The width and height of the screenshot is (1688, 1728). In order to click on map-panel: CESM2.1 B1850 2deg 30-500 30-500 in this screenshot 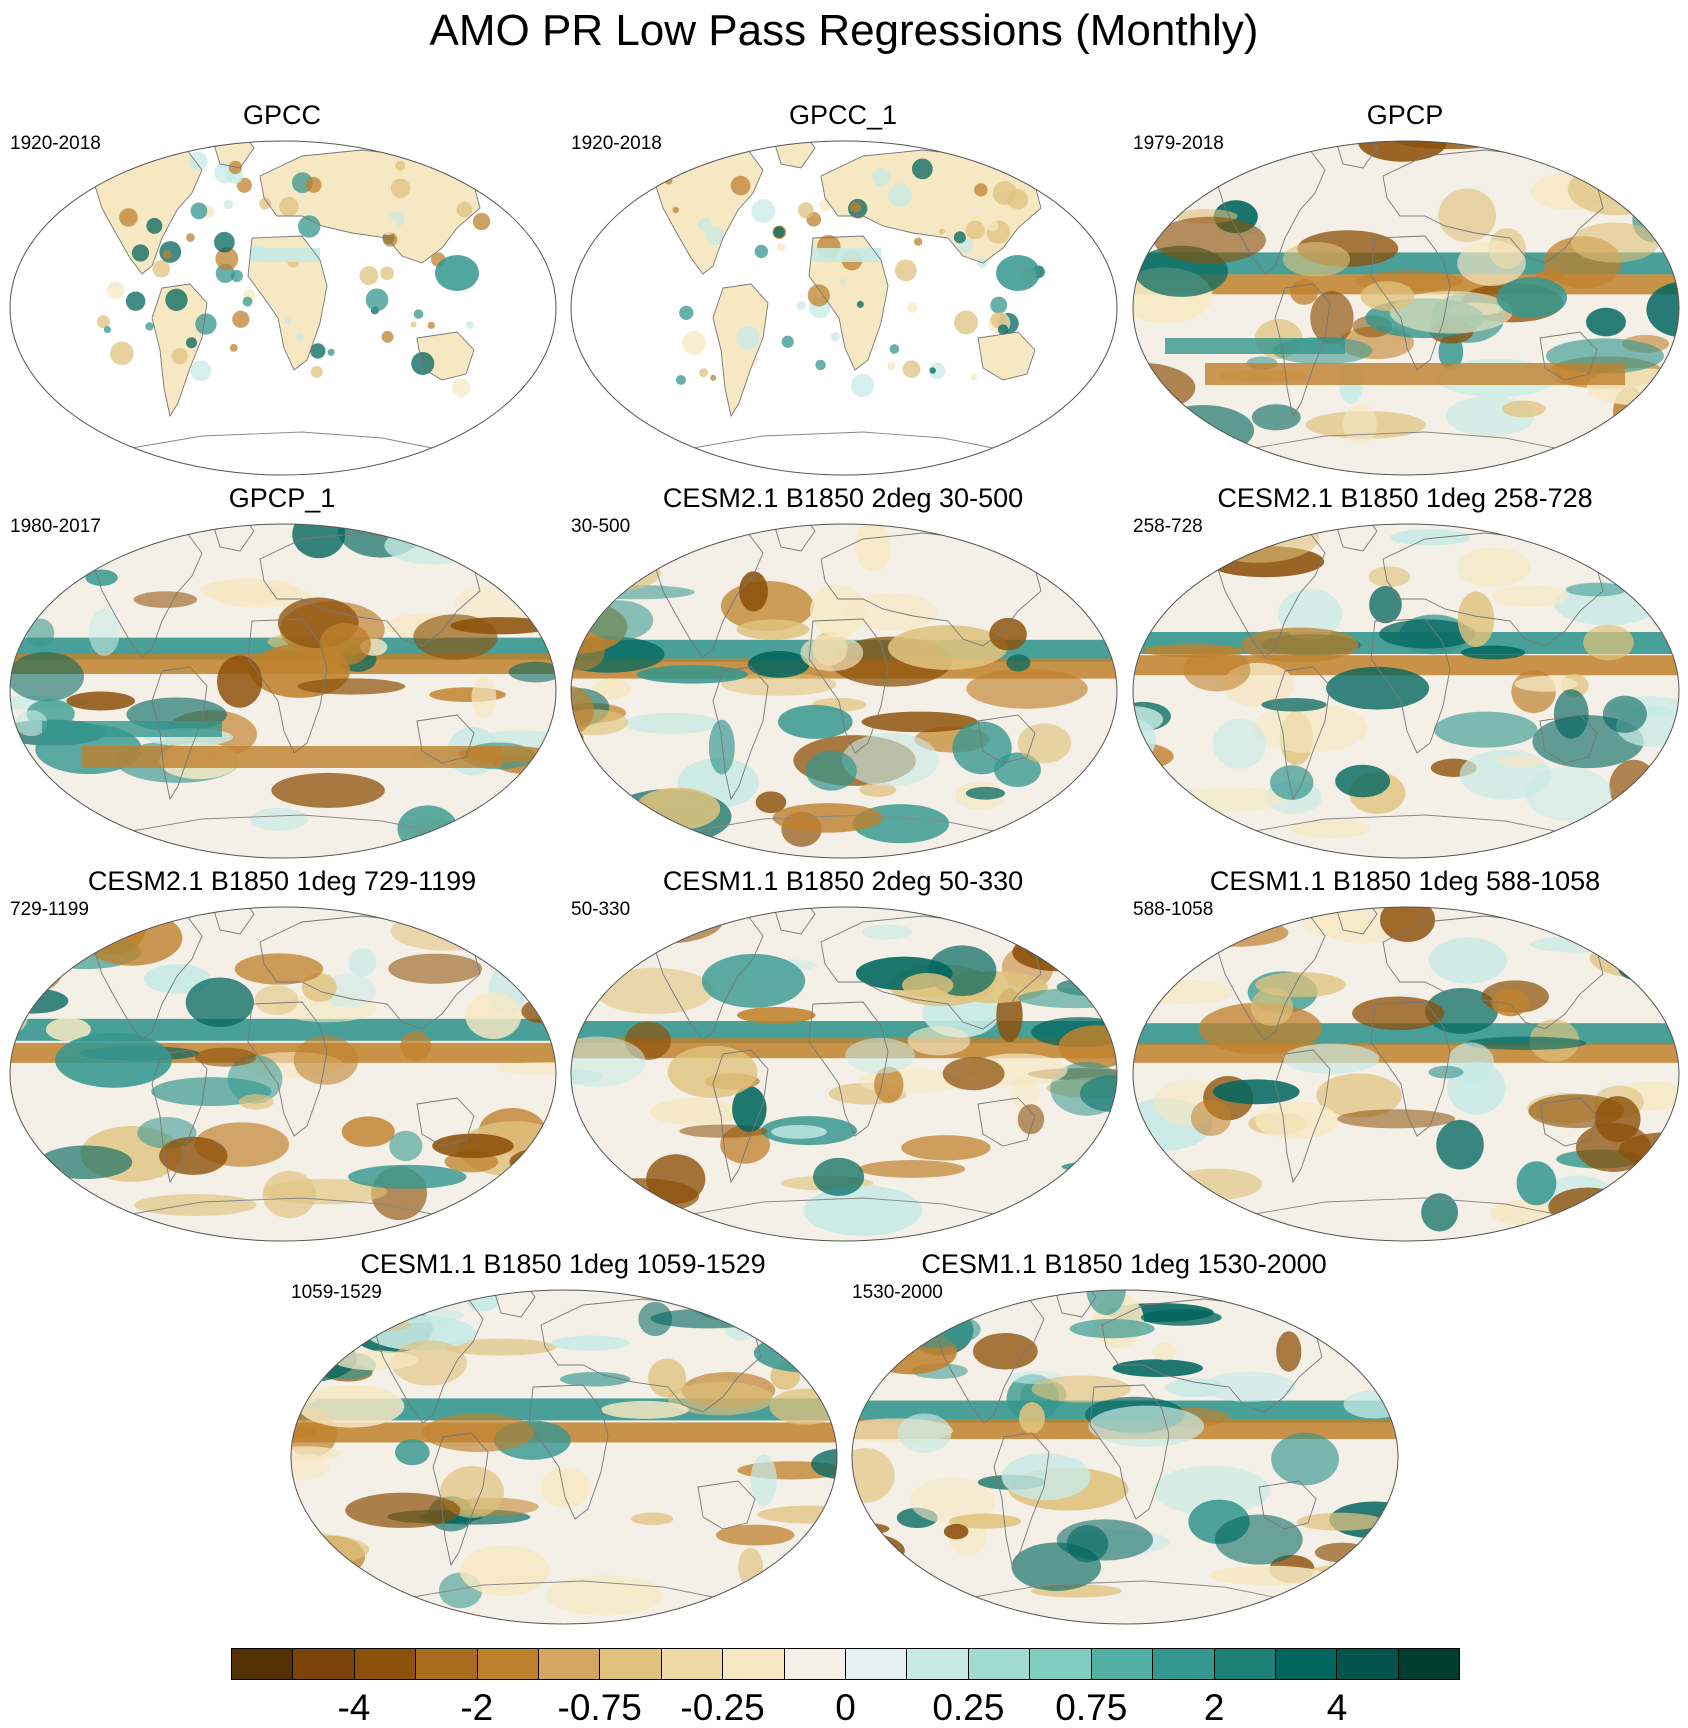, I will do `click(843, 671)`.